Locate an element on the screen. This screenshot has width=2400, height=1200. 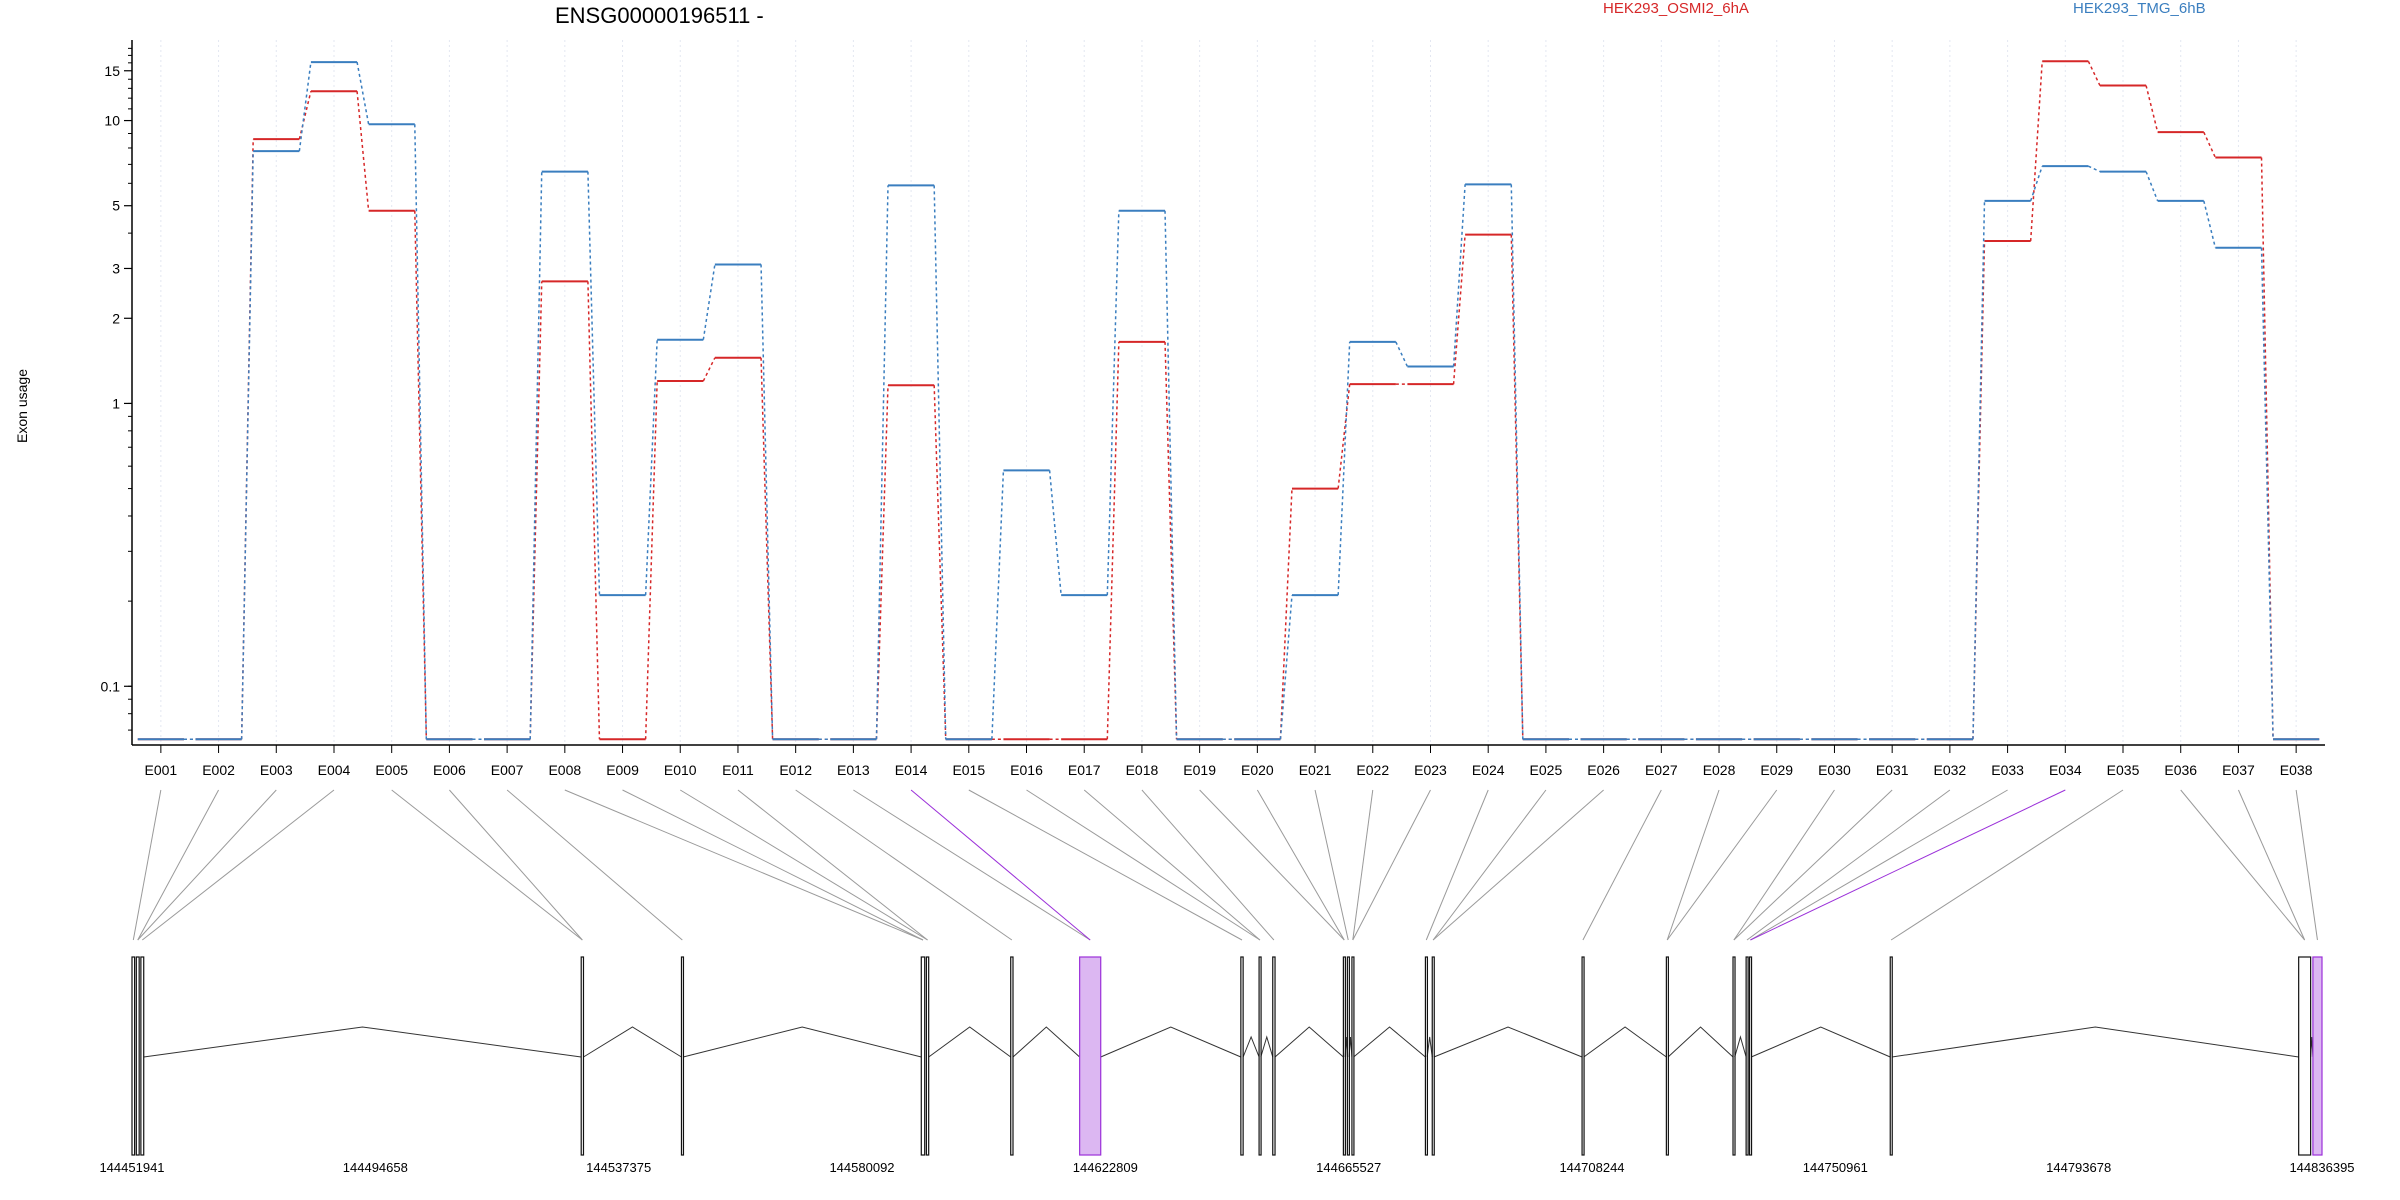
exon-label: E016 is located at coordinates (1026, 770).